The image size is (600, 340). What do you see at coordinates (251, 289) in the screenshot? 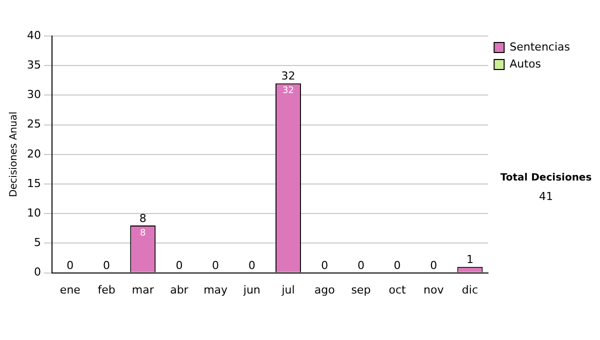
I see `x-tick-label: jun` at bounding box center [251, 289].